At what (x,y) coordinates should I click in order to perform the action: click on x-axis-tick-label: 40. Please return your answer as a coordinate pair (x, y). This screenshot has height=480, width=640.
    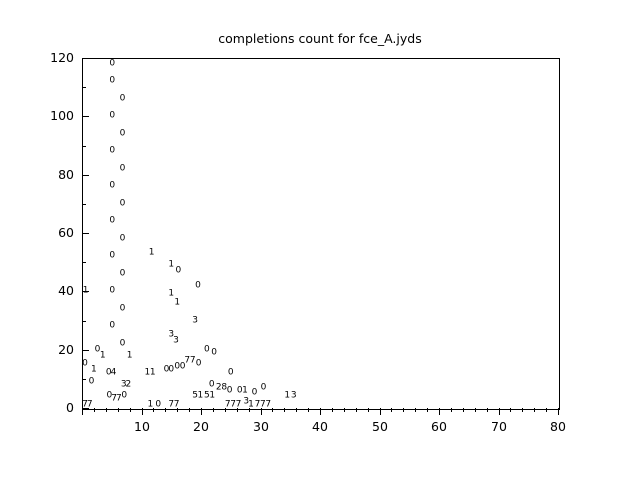
    Looking at the image, I should click on (320, 426).